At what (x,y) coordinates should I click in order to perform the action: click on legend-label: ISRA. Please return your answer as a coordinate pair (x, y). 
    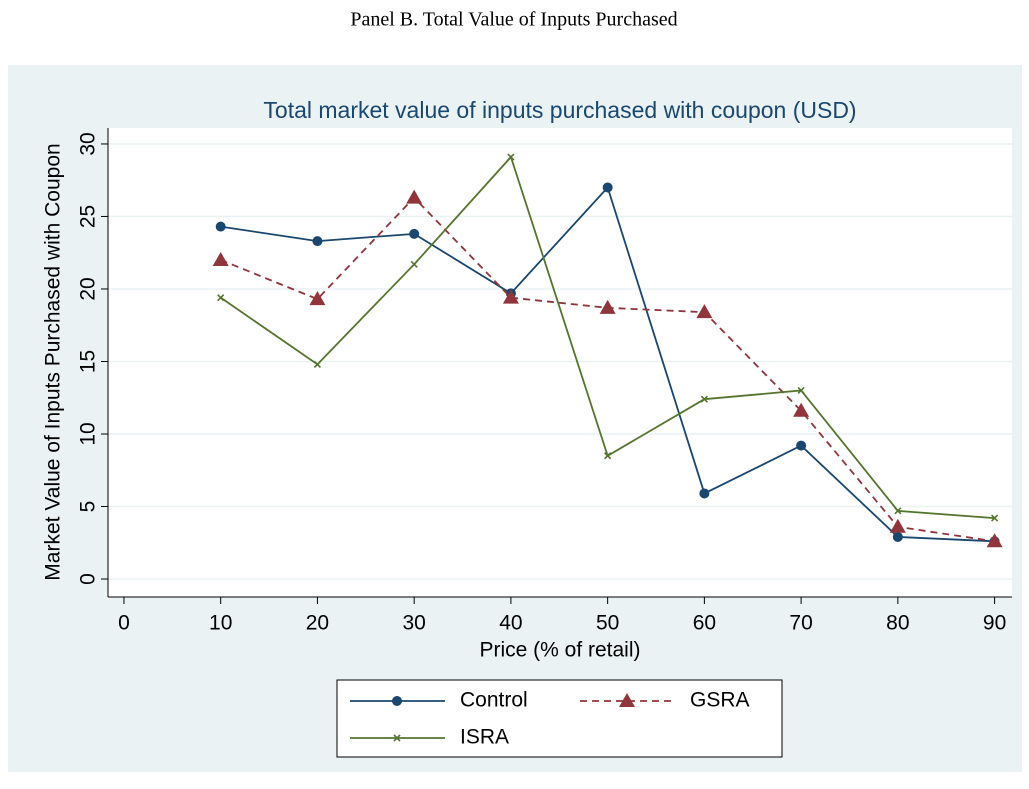
    Looking at the image, I should click on (484, 737).